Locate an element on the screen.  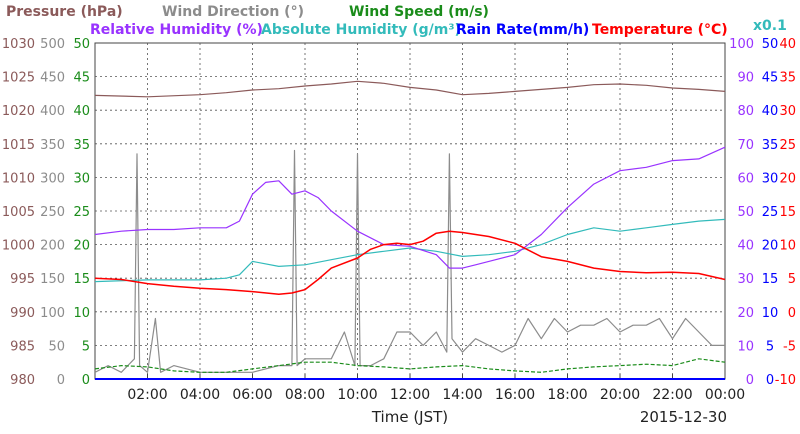
y-tick-temperature: 20 is located at coordinates (787, 178).